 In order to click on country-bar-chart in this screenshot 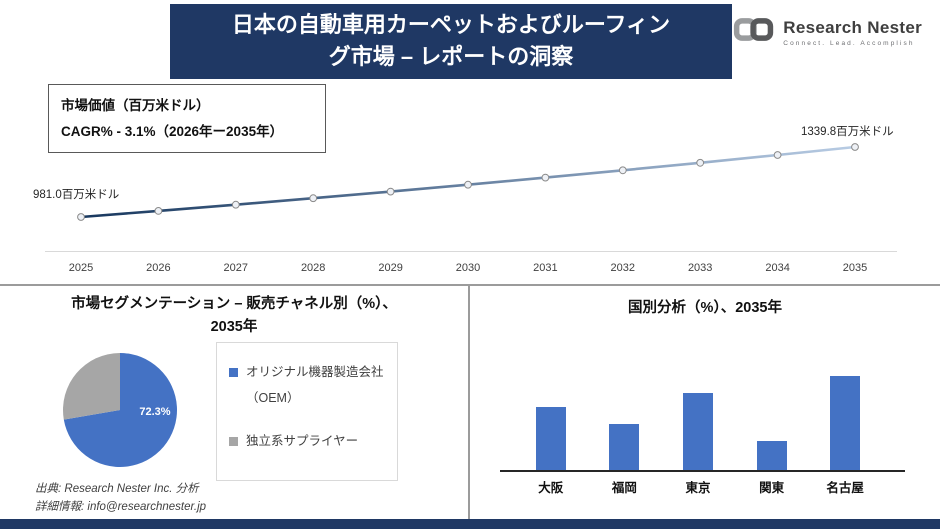, I will do `click(698, 420)`.